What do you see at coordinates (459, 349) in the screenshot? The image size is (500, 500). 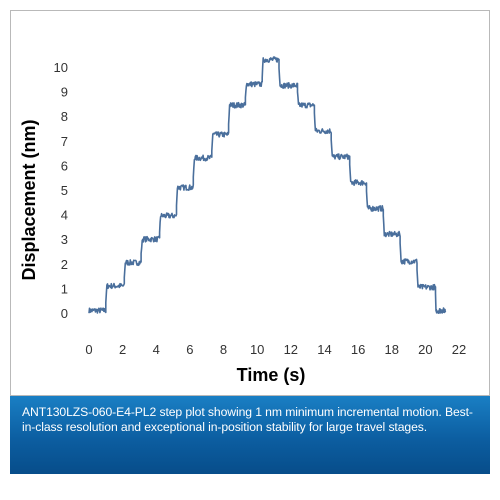 I see `x-tick-label: 22` at bounding box center [459, 349].